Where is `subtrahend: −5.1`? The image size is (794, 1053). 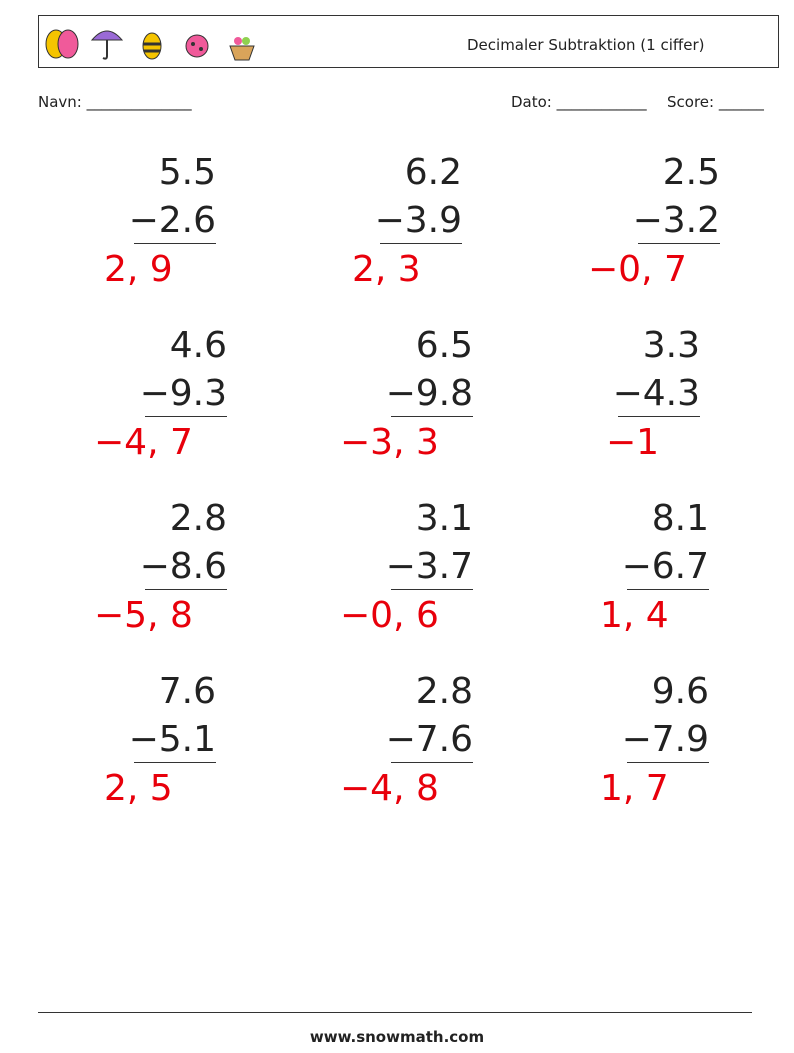 subtrahend: −5.1 is located at coordinates (172, 739).